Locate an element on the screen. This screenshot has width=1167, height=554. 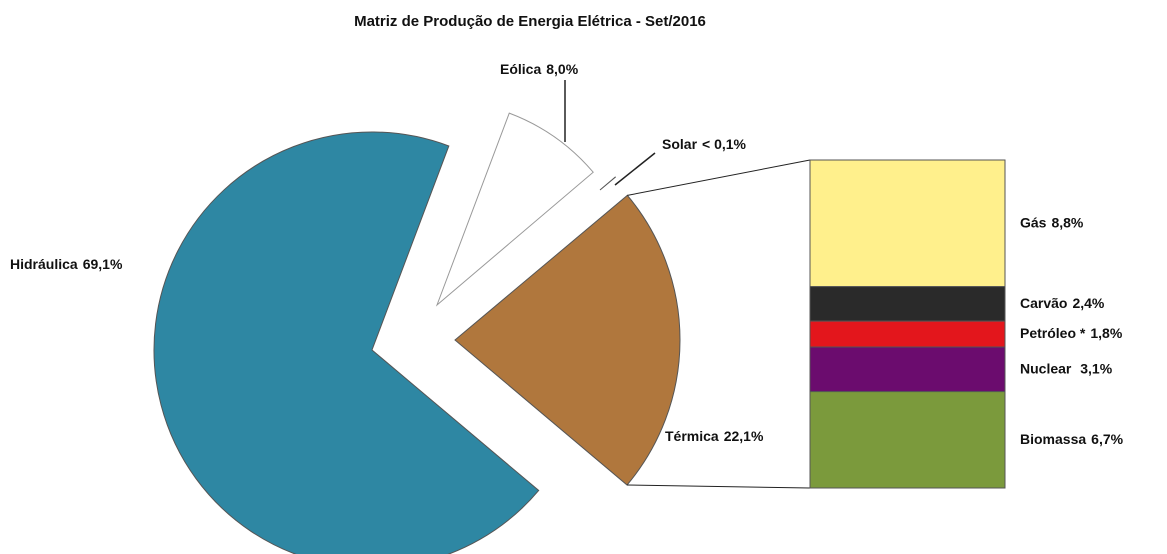
data-label: Nuclear 3,1% is located at coordinates (1066, 368).